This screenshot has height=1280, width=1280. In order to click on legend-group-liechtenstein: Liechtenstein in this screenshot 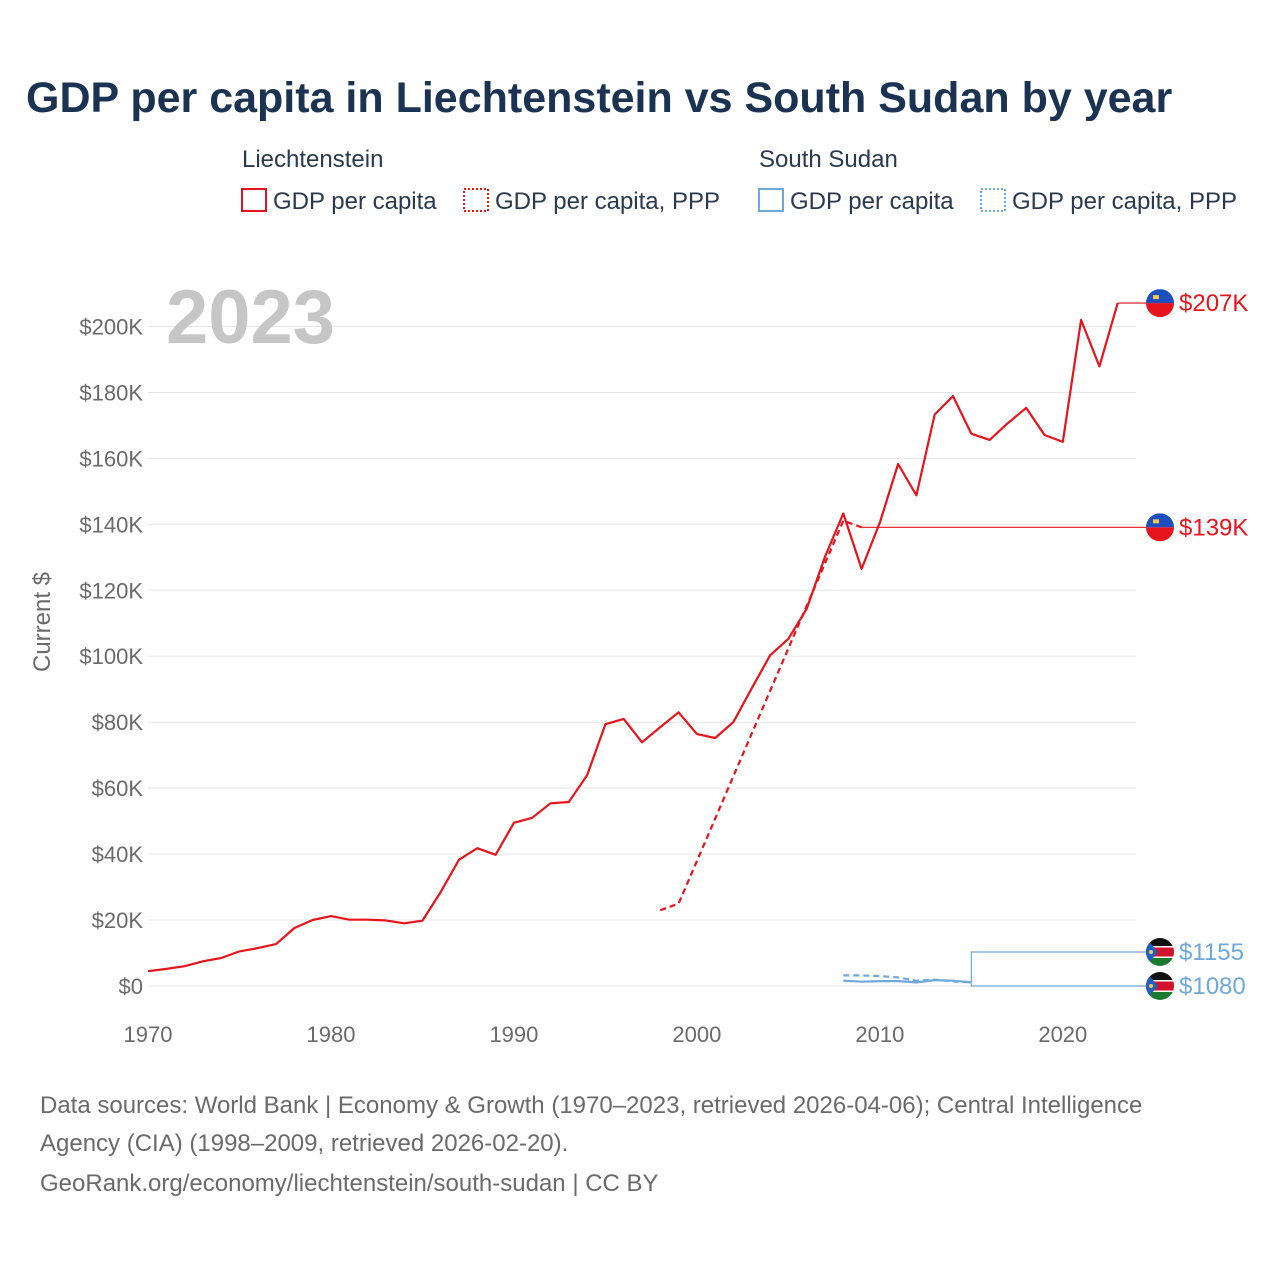, I will do `click(312, 159)`.